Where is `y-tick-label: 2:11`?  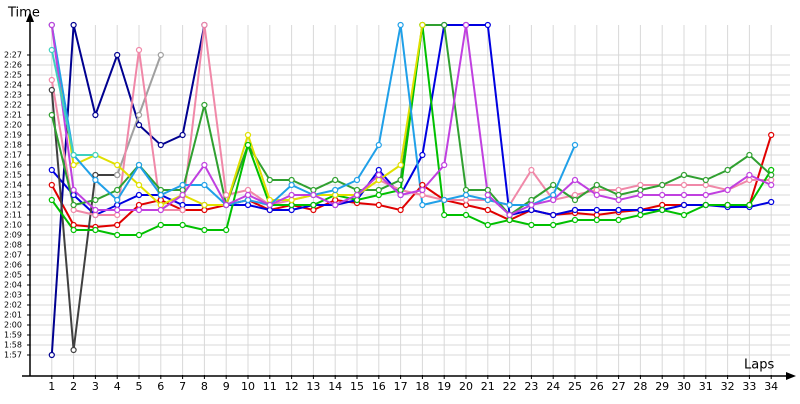 y-tick-label: 2:11 is located at coordinates (13, 215).